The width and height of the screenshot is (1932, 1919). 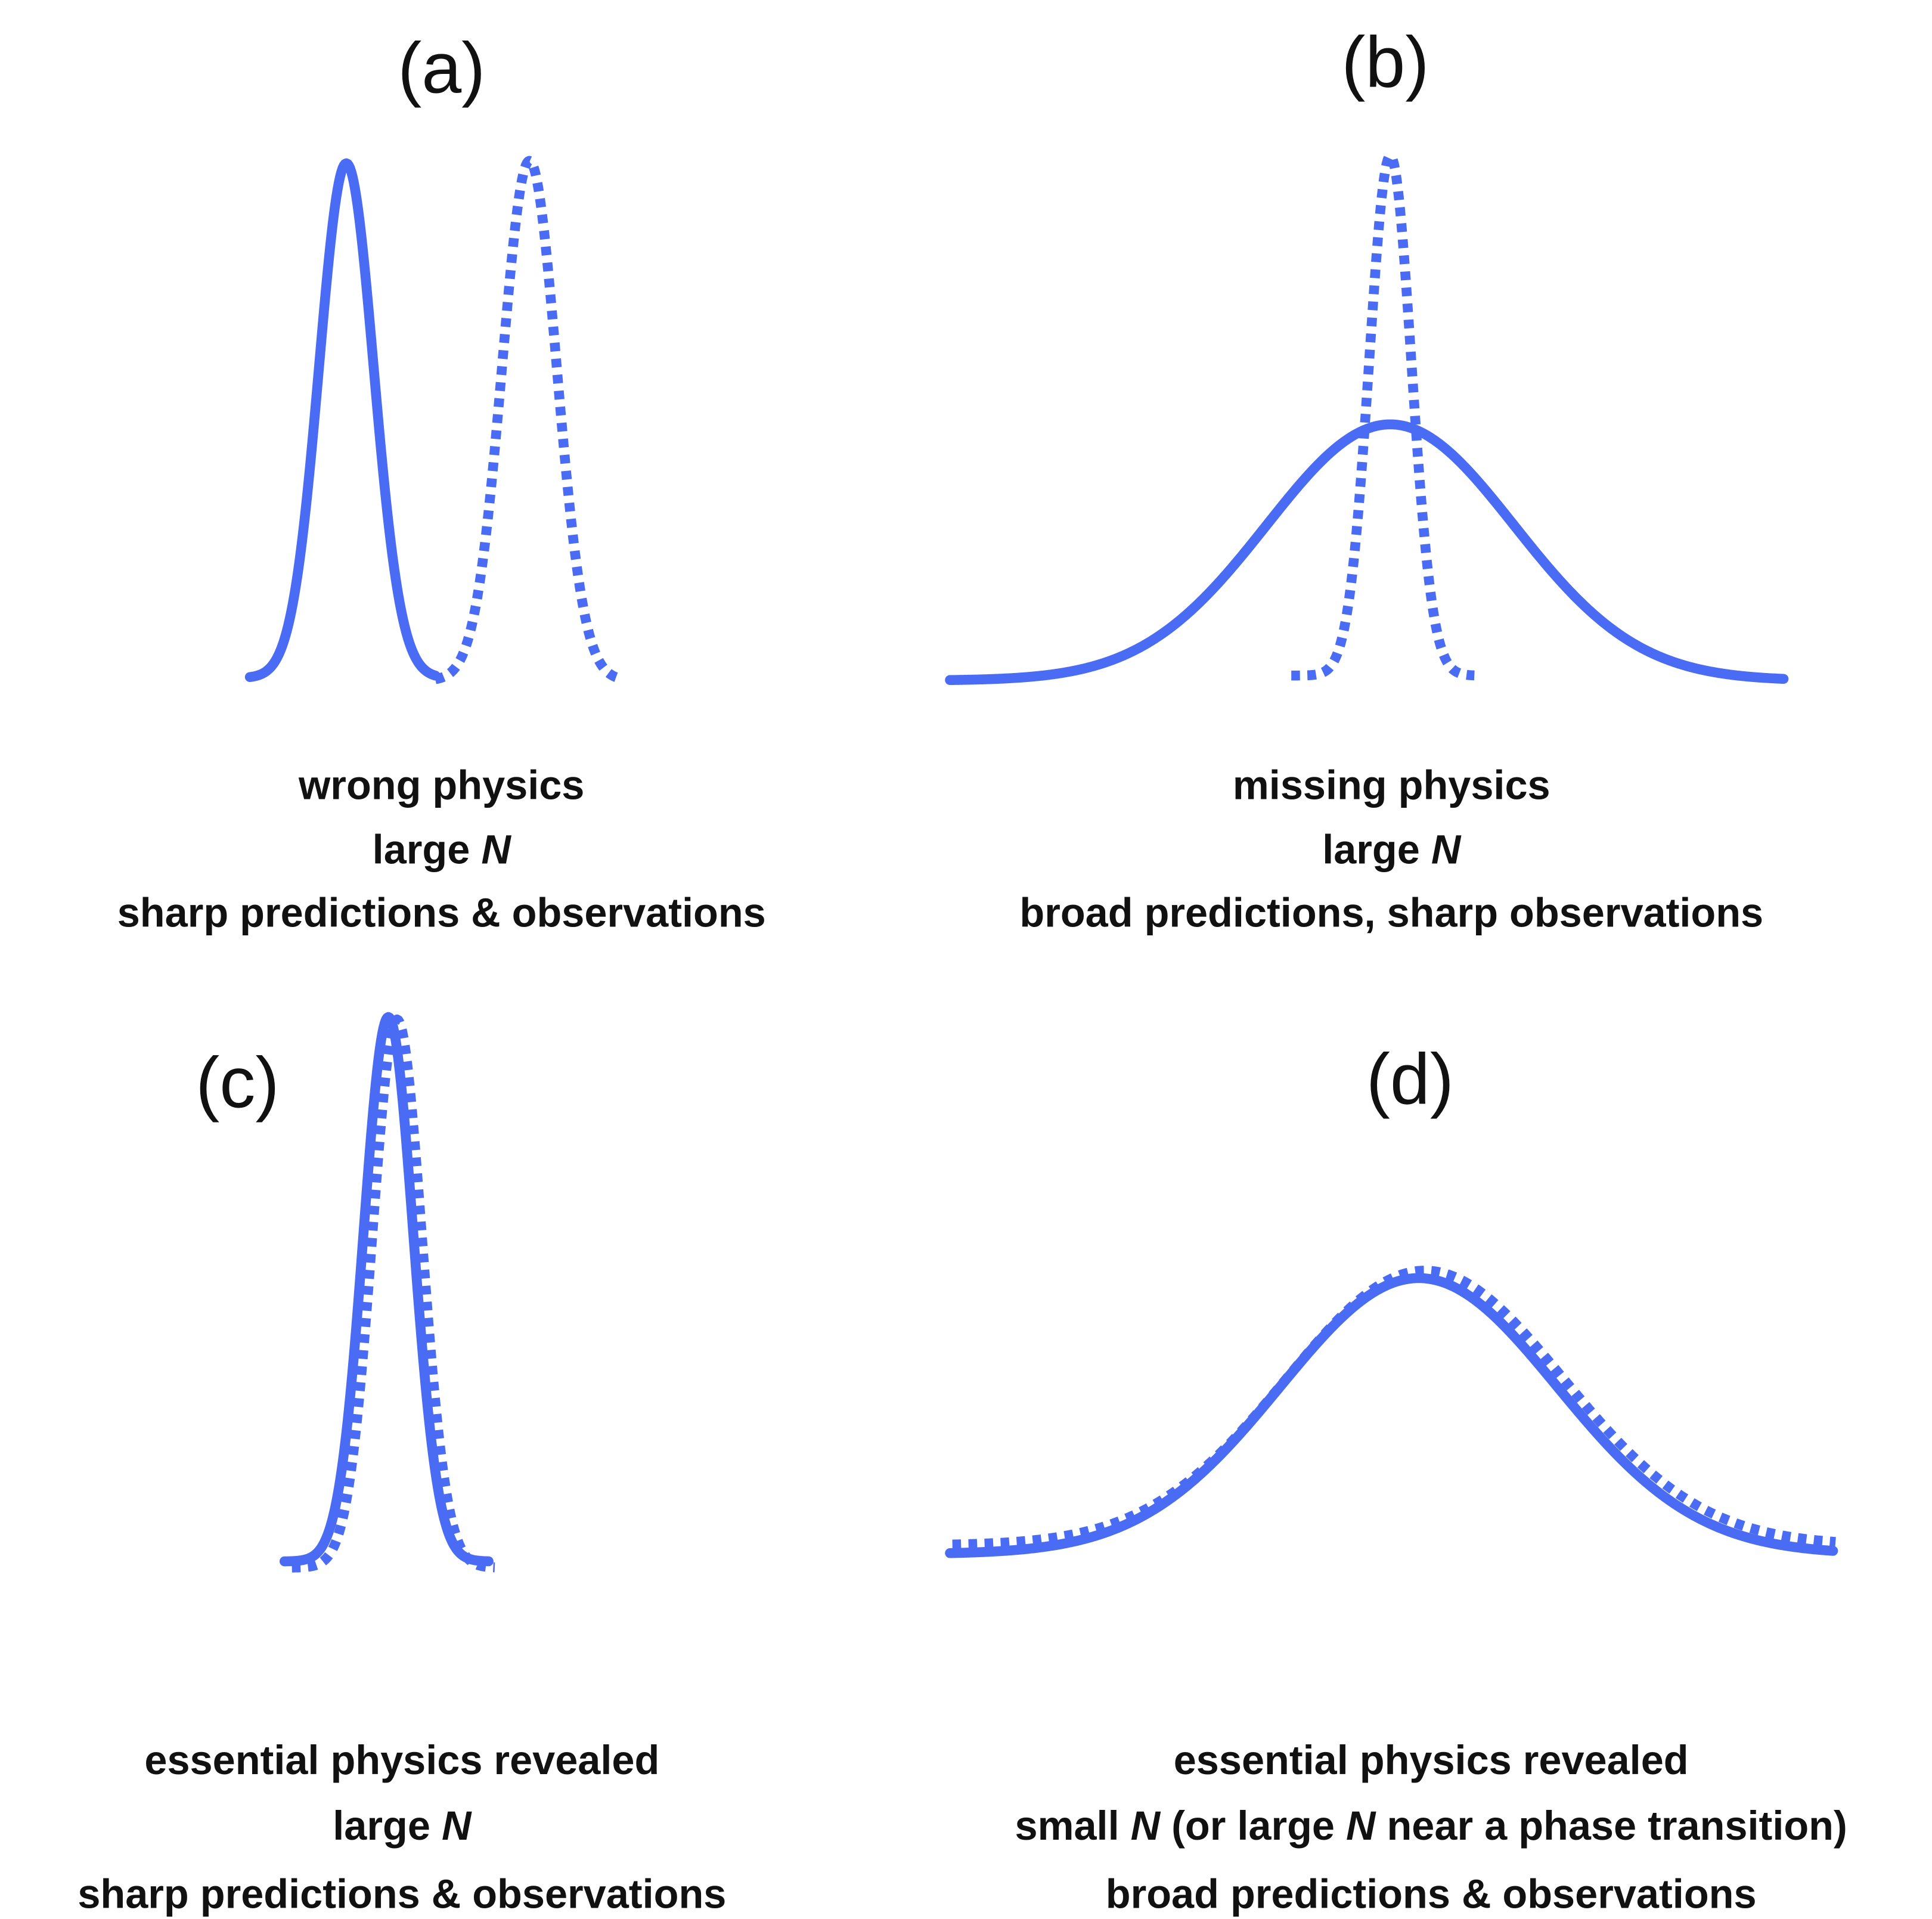 I want to click on caption-line: broad predictions, sharp observations, so click(x=1391, y=912).